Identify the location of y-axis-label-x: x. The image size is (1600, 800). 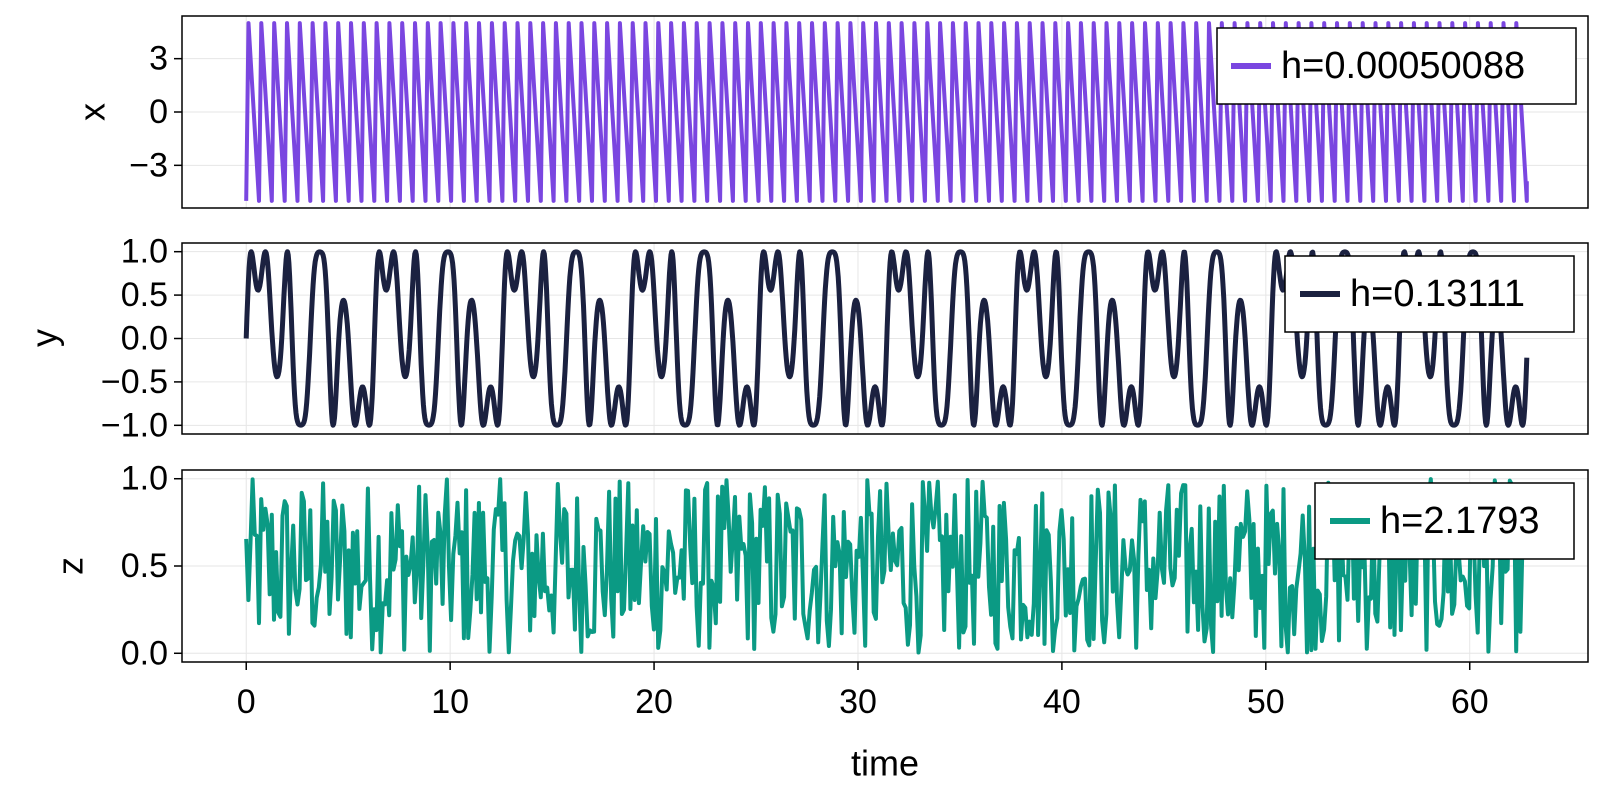
(92, 112).